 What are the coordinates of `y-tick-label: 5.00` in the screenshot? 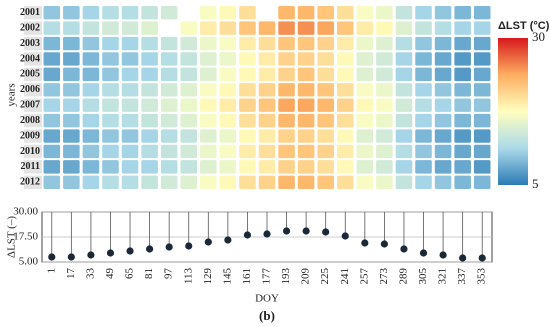 It's located at (29, 262).